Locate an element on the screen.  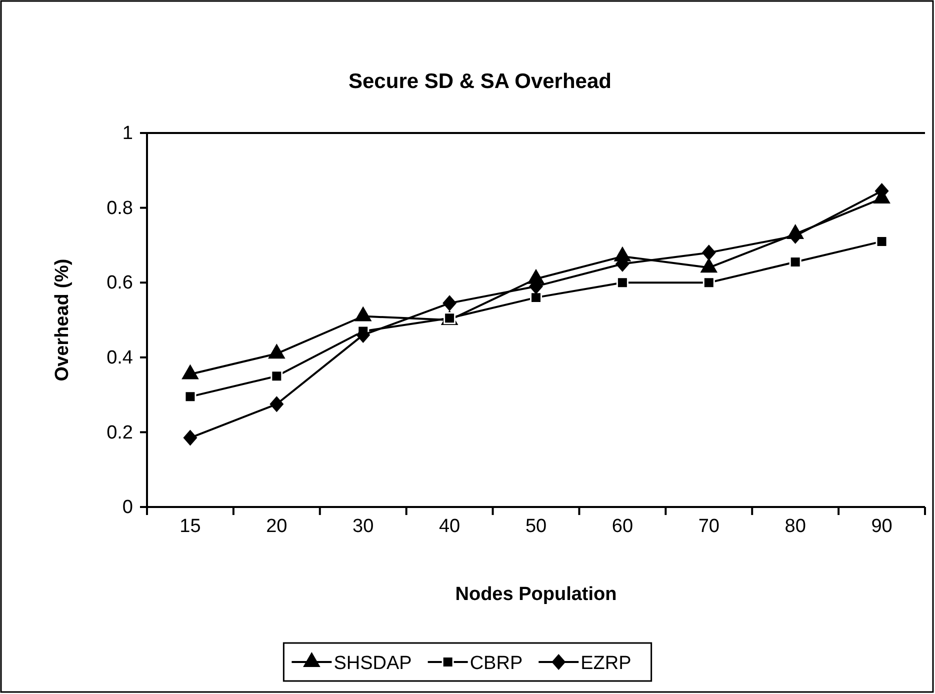
x-tick-label: 20 is located at coordinates (277, 526).